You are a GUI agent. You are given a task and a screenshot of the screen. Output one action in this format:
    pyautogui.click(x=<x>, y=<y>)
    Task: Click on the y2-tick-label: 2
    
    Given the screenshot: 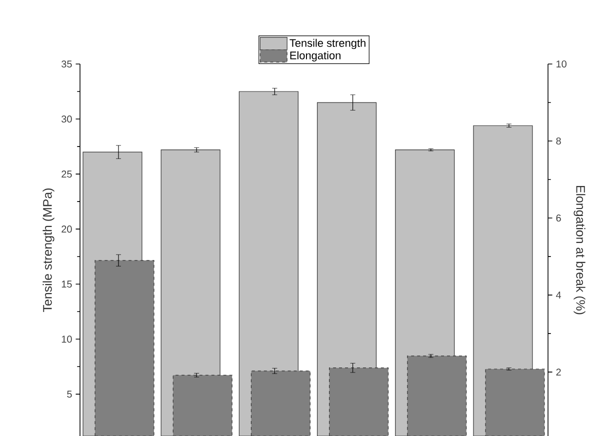 What is the action you would take?
    pyautogui.click(x=558, y=372)
    